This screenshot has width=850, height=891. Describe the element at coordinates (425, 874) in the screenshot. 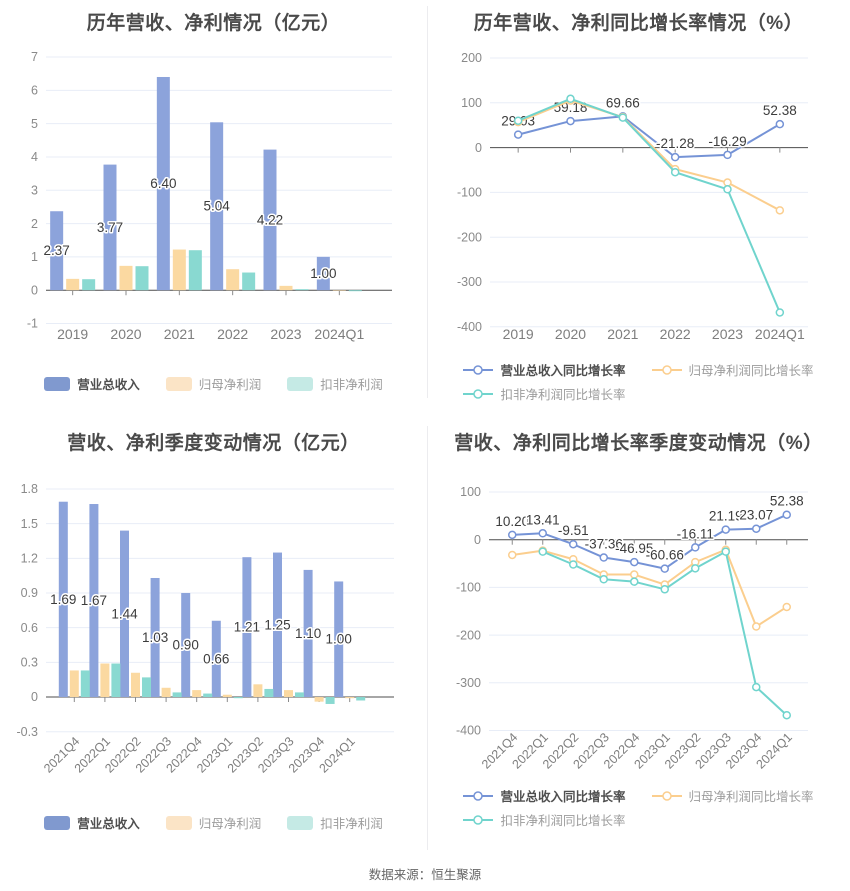

I see `data-source-note: 数据来源：恒生聚源` at that location.